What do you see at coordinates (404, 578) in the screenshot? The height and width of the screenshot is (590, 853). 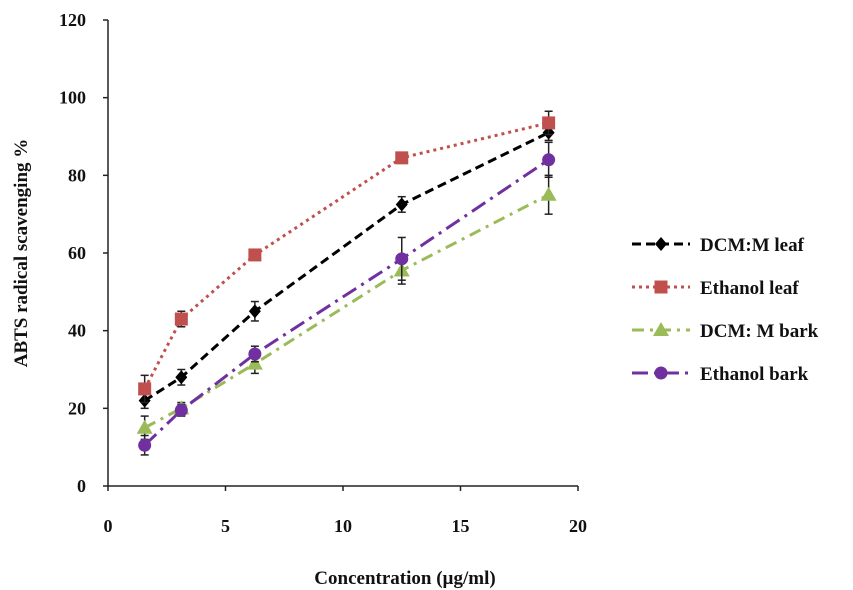 I see `x-axis-title: Concentration (µg/ml)` at bounding box center [404, 578].